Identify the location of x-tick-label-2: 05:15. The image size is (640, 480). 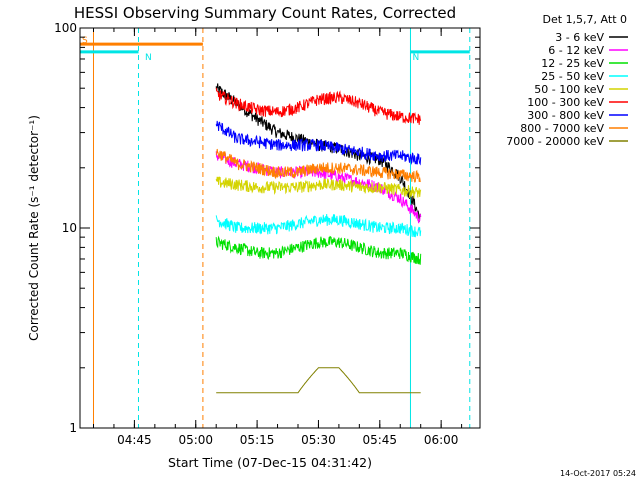
(257, 440).